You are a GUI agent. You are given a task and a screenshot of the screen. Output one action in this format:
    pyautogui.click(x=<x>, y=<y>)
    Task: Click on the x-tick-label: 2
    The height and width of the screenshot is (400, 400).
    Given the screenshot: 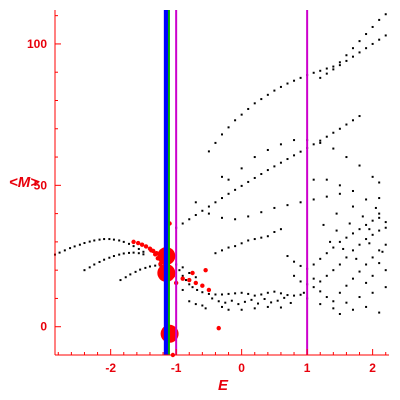 What is the action you would take?
    pyautogui.click(x=372, y=368)
    